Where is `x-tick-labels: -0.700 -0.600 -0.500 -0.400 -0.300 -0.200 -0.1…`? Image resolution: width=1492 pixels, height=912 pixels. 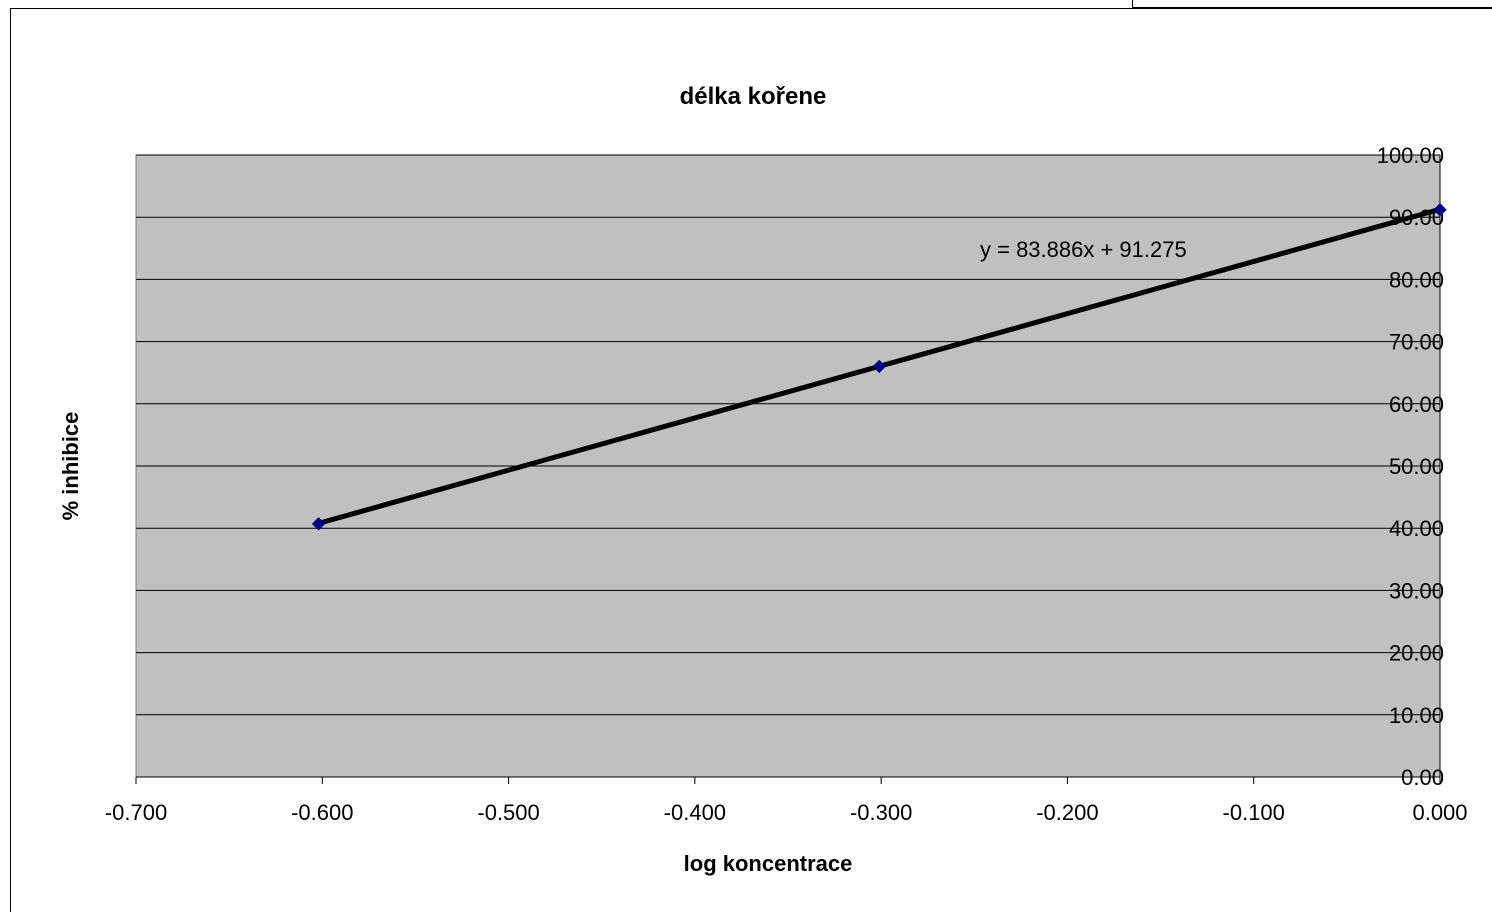
x-tick-labels: -0.700 -0.600 -0.500 -0.400 -0.300 -0.200 -0.1… is located at coordinates (786, 812).